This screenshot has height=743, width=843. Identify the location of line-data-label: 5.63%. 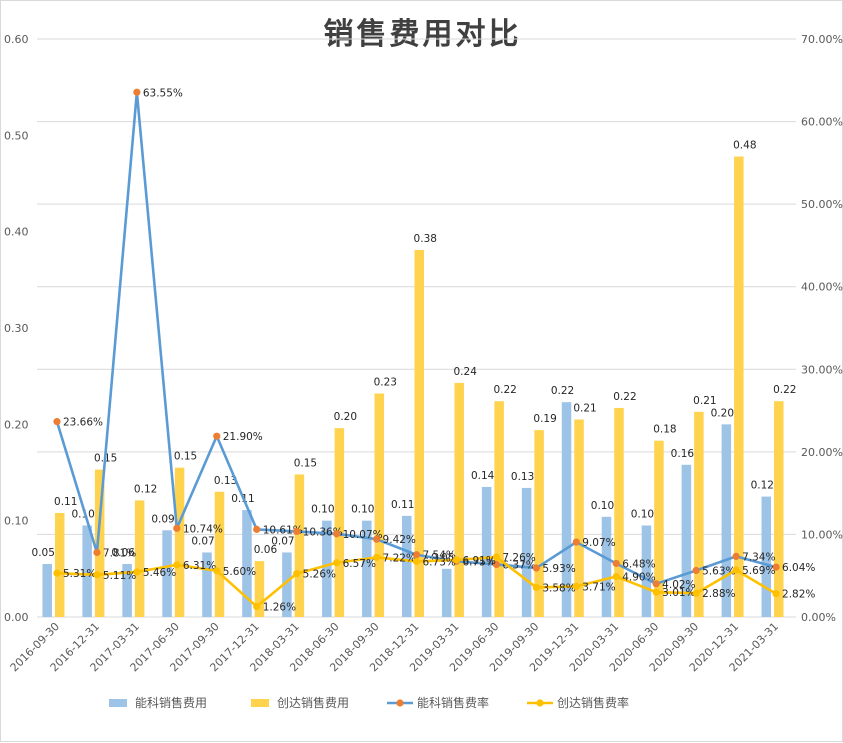
(718, 572).